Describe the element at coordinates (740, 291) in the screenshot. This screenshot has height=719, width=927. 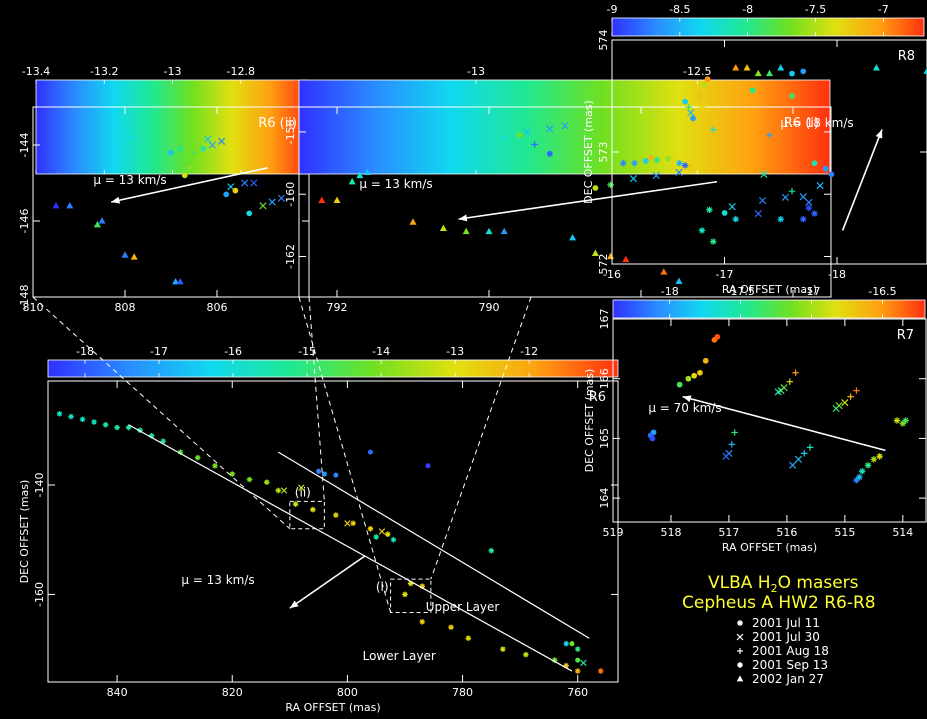
I see `colorbar-tick-label-r7-1: -17.5` at that location.